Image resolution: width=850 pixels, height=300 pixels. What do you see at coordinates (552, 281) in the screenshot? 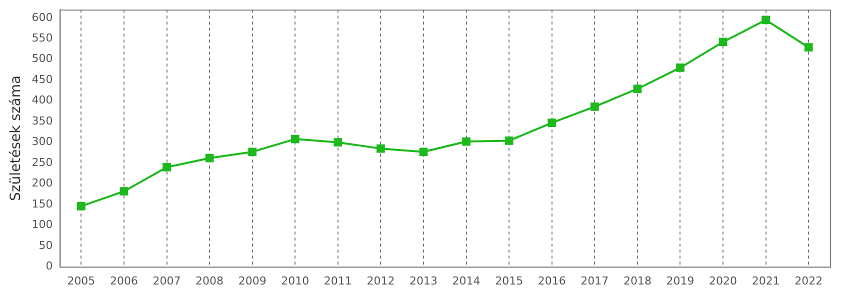
I see `x-tick-label: 2016` at bounding box center [552, 281].